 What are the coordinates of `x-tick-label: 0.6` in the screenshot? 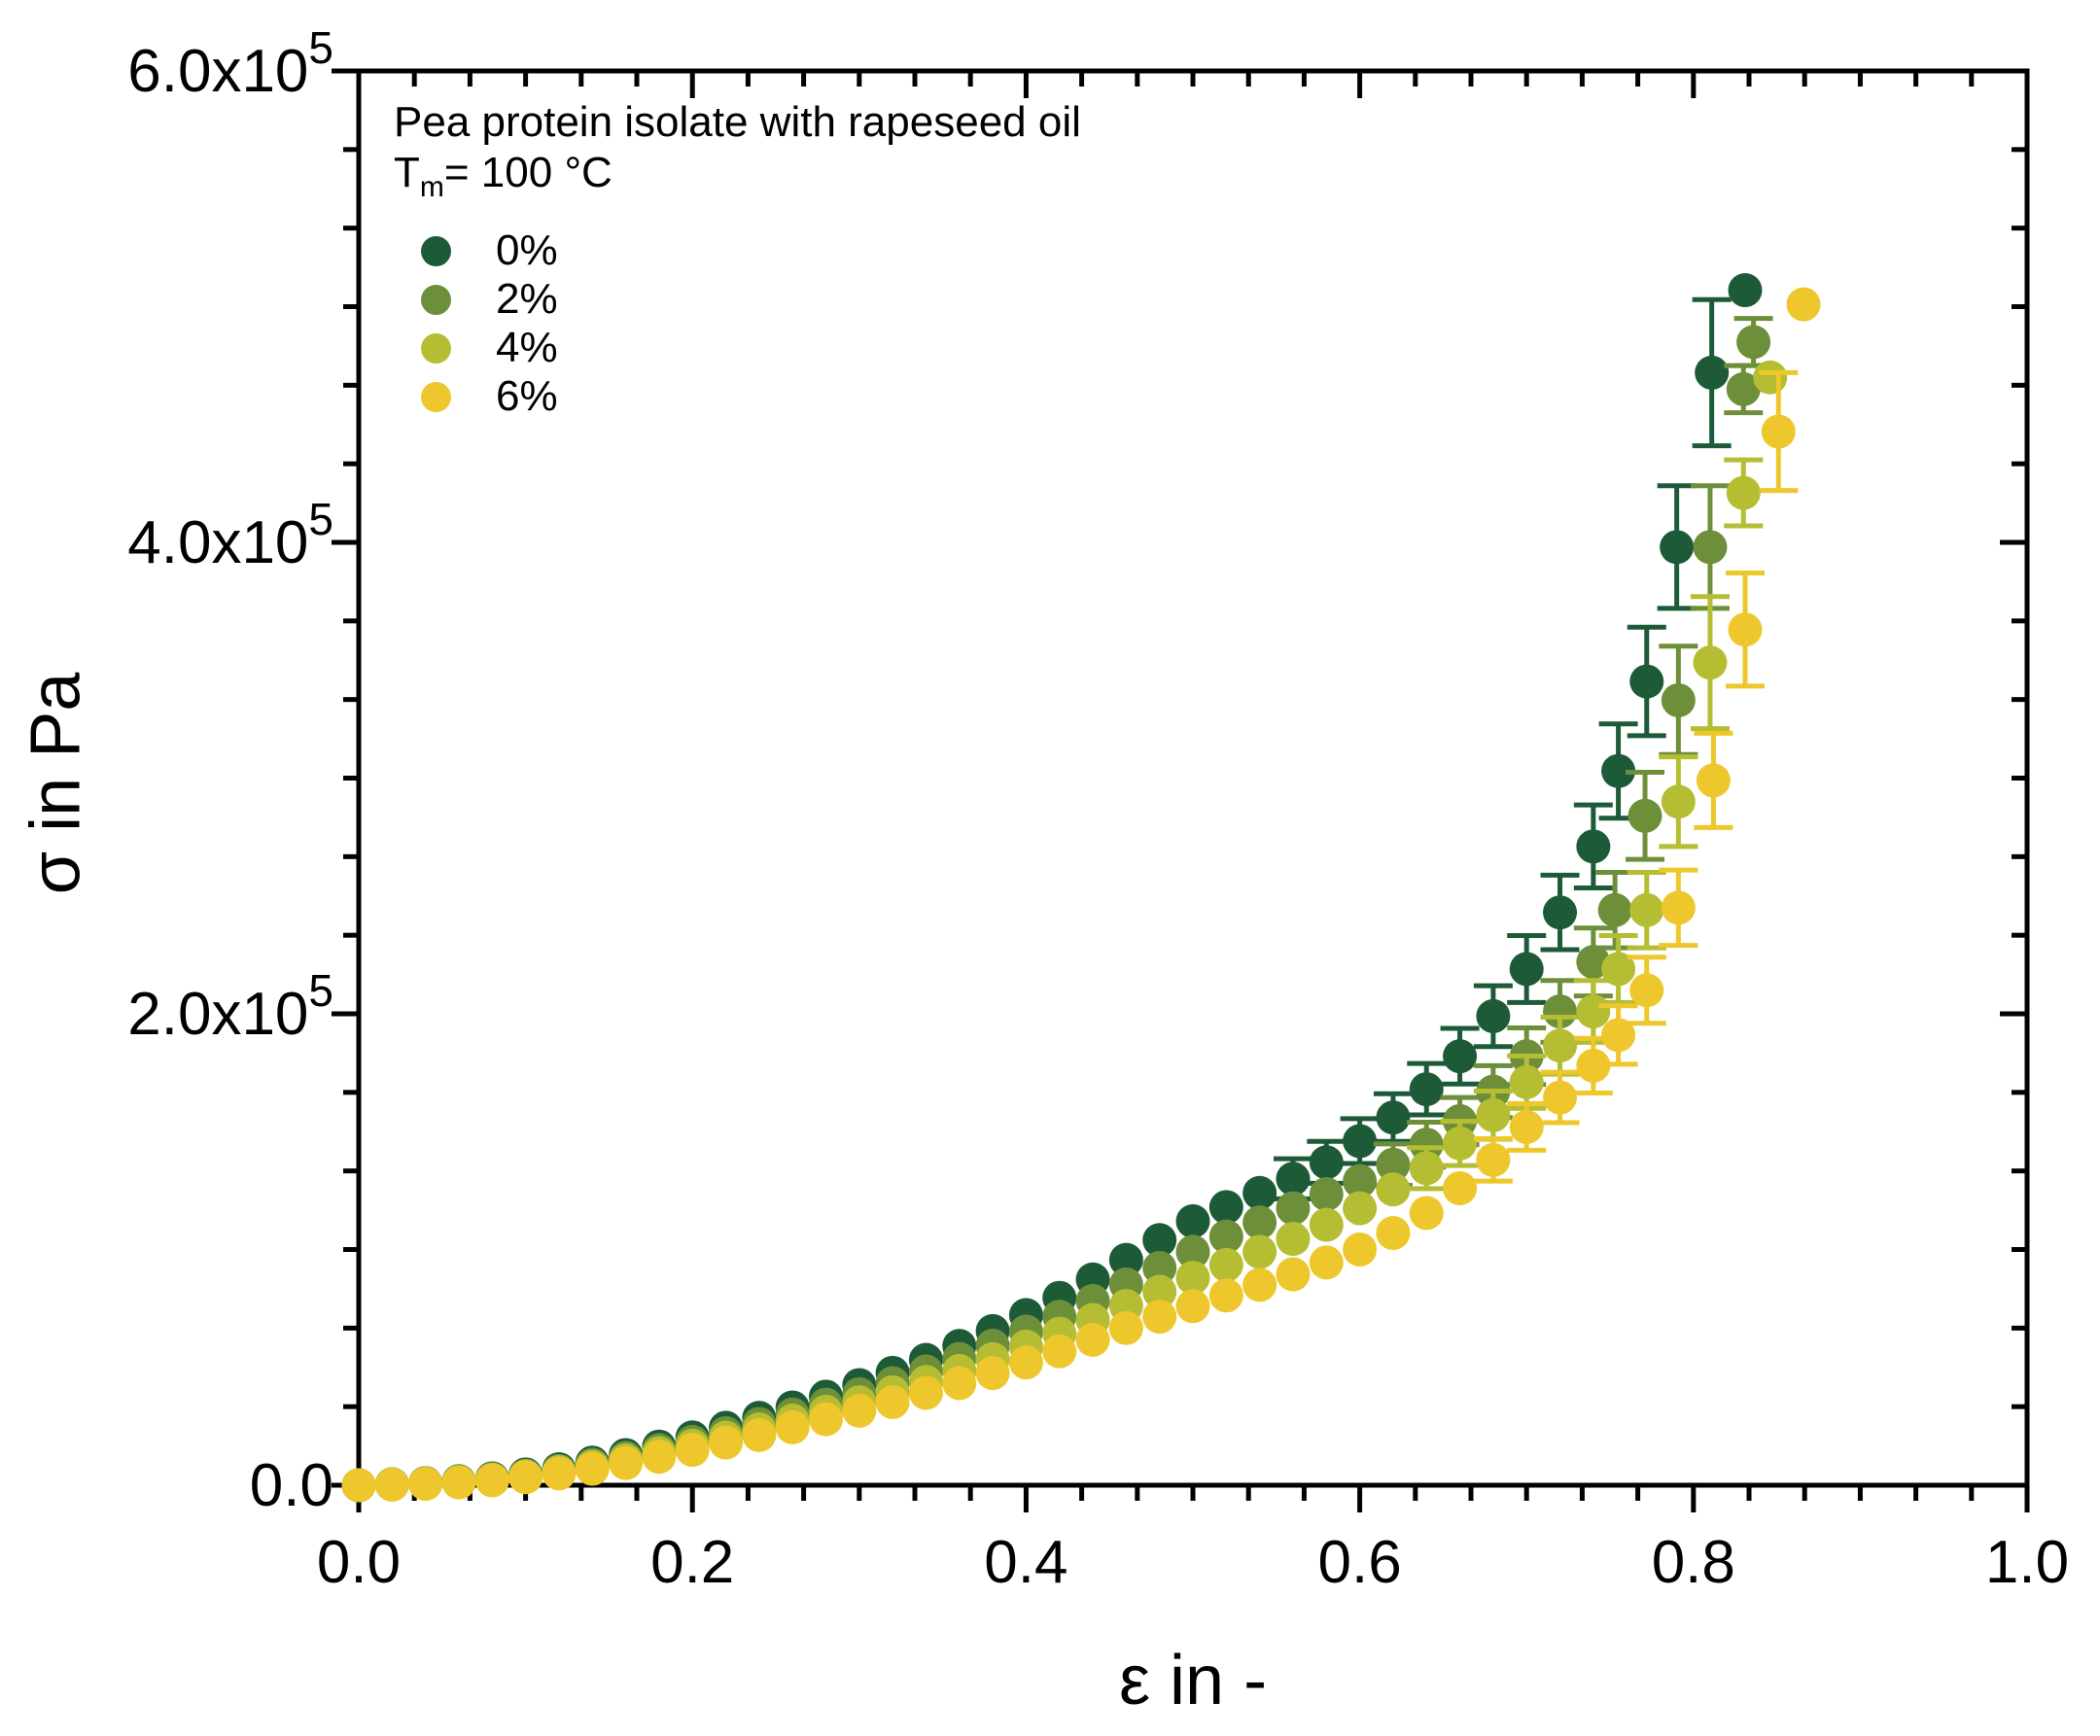 It's located at (1359, 1562).